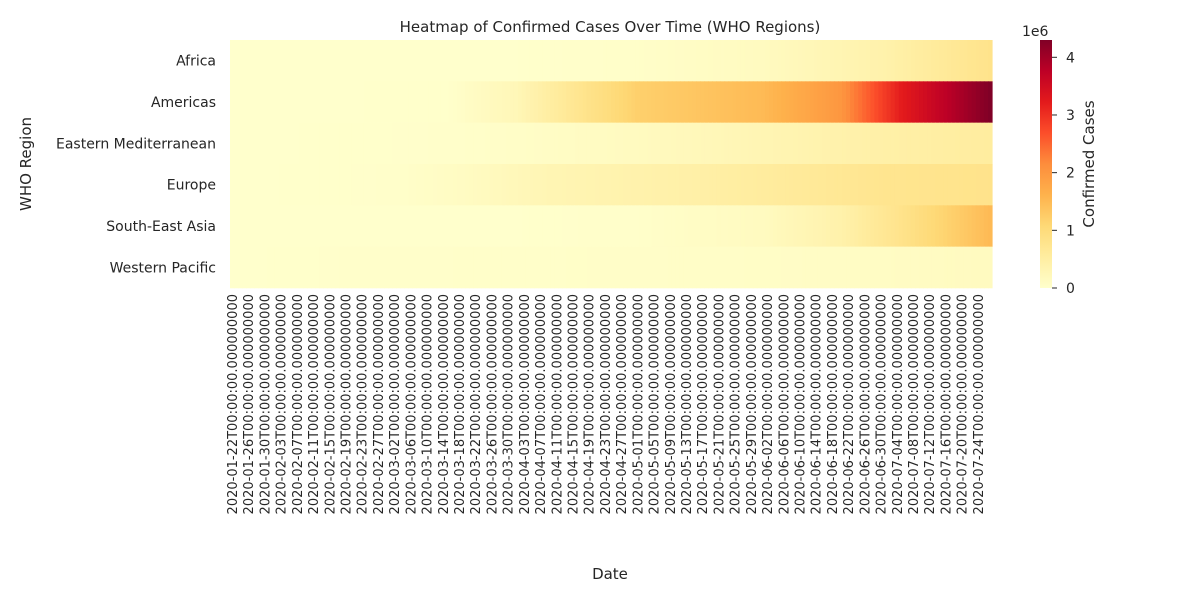 This screenshot has height=600, width=1200. What do you see at coordinates (1070, 116) in the screenshot?
I see `colorbar-tick-label: 3` at bounding box center [1070, 116].